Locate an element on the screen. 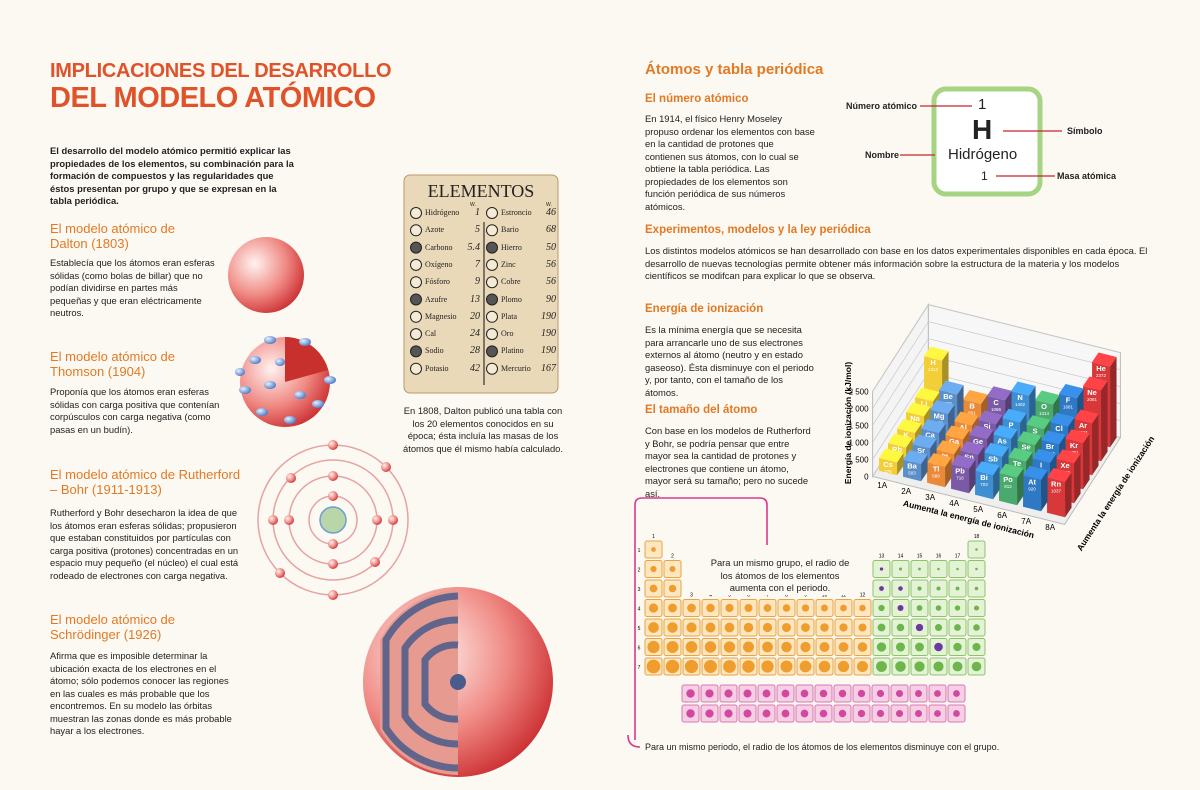  bar-symbol: I is located at coordinates (1041, 464).